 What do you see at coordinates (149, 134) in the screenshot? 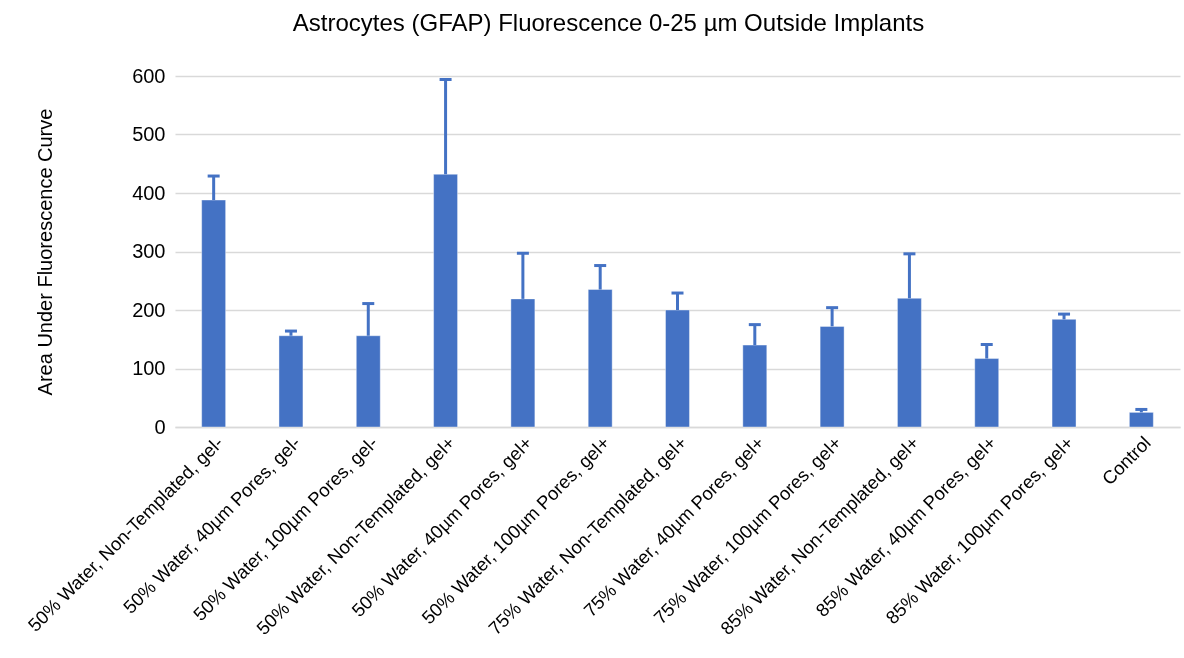
I see `y-tick-label: 500` at bounding box center [149, 134].